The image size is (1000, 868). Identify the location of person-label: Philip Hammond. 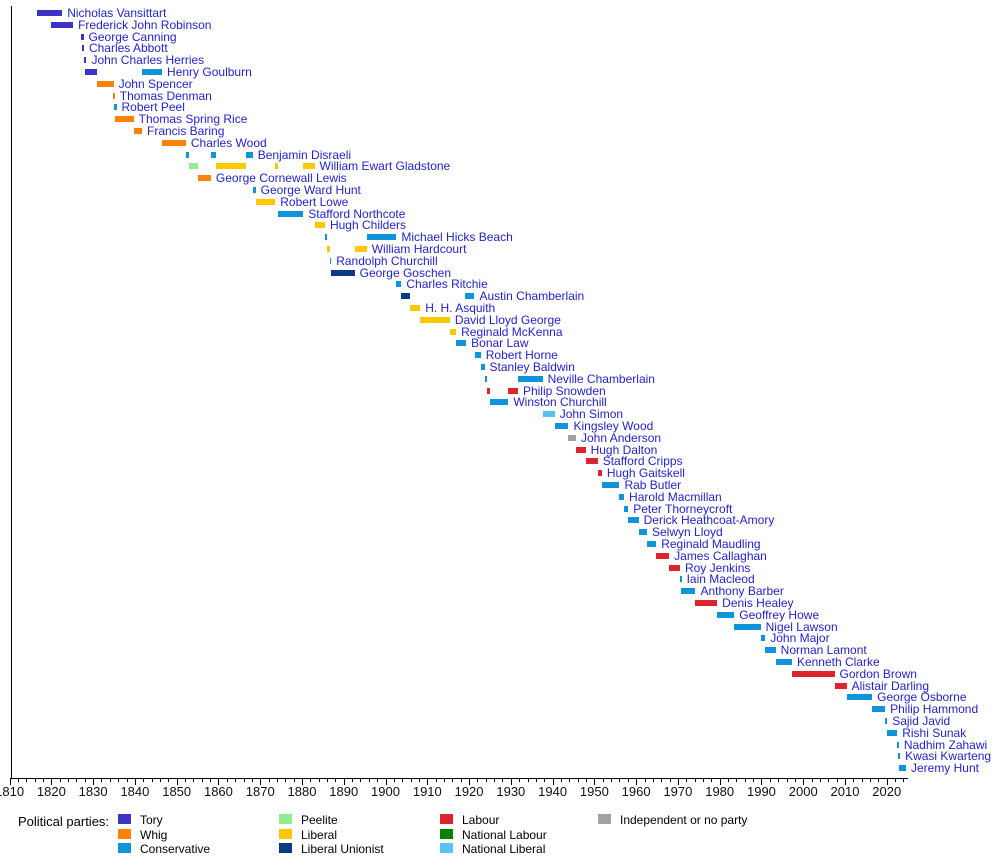
(934, 709).